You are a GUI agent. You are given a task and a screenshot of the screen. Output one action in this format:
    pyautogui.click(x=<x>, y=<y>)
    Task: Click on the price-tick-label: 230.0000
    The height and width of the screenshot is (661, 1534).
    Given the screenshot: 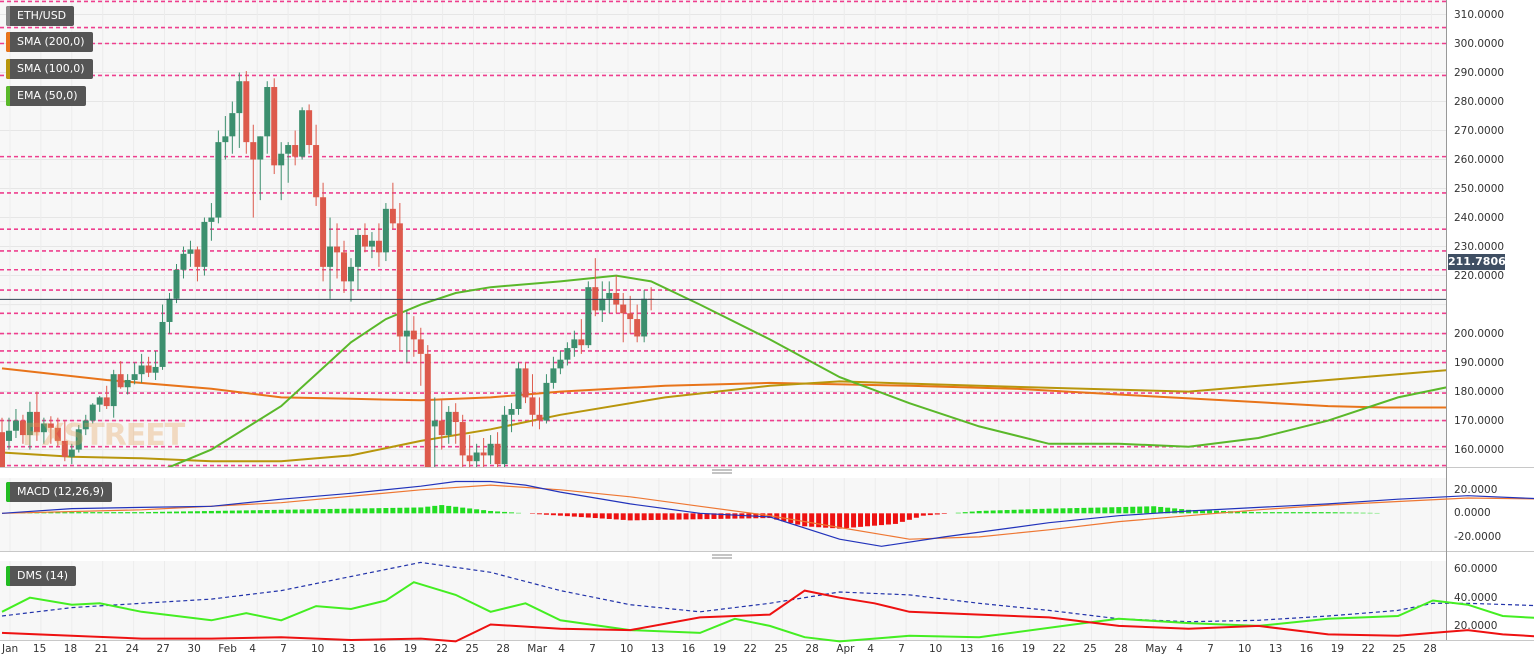 What is the action you would take?
    pyautogui.click(x=1479, y=246)
    